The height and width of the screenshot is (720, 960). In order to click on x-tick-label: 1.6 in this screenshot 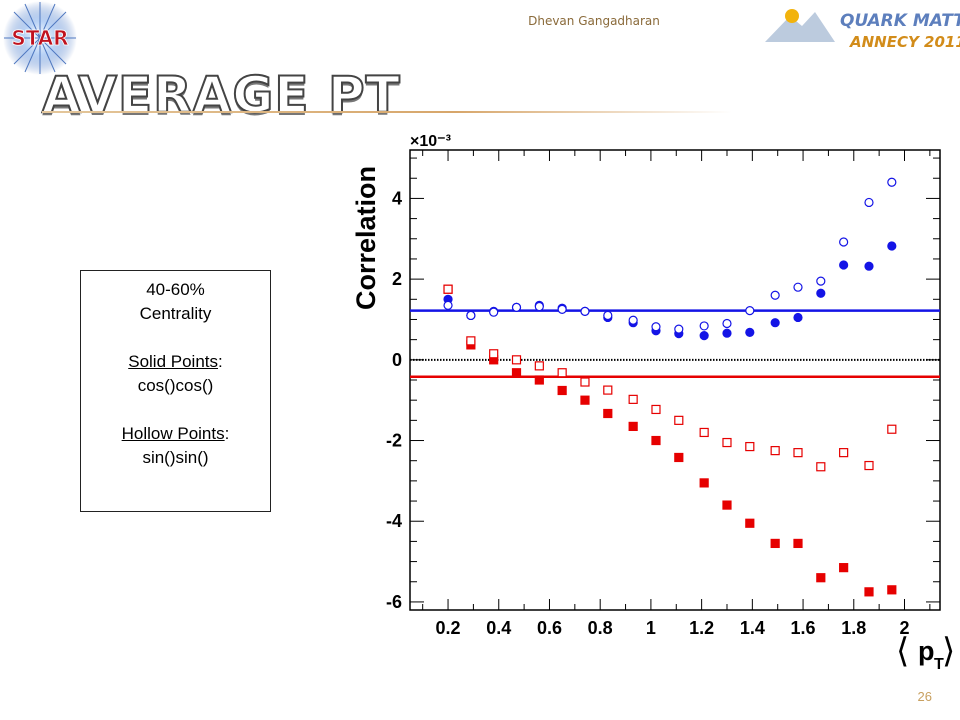, I will do `click(803, 628)`.